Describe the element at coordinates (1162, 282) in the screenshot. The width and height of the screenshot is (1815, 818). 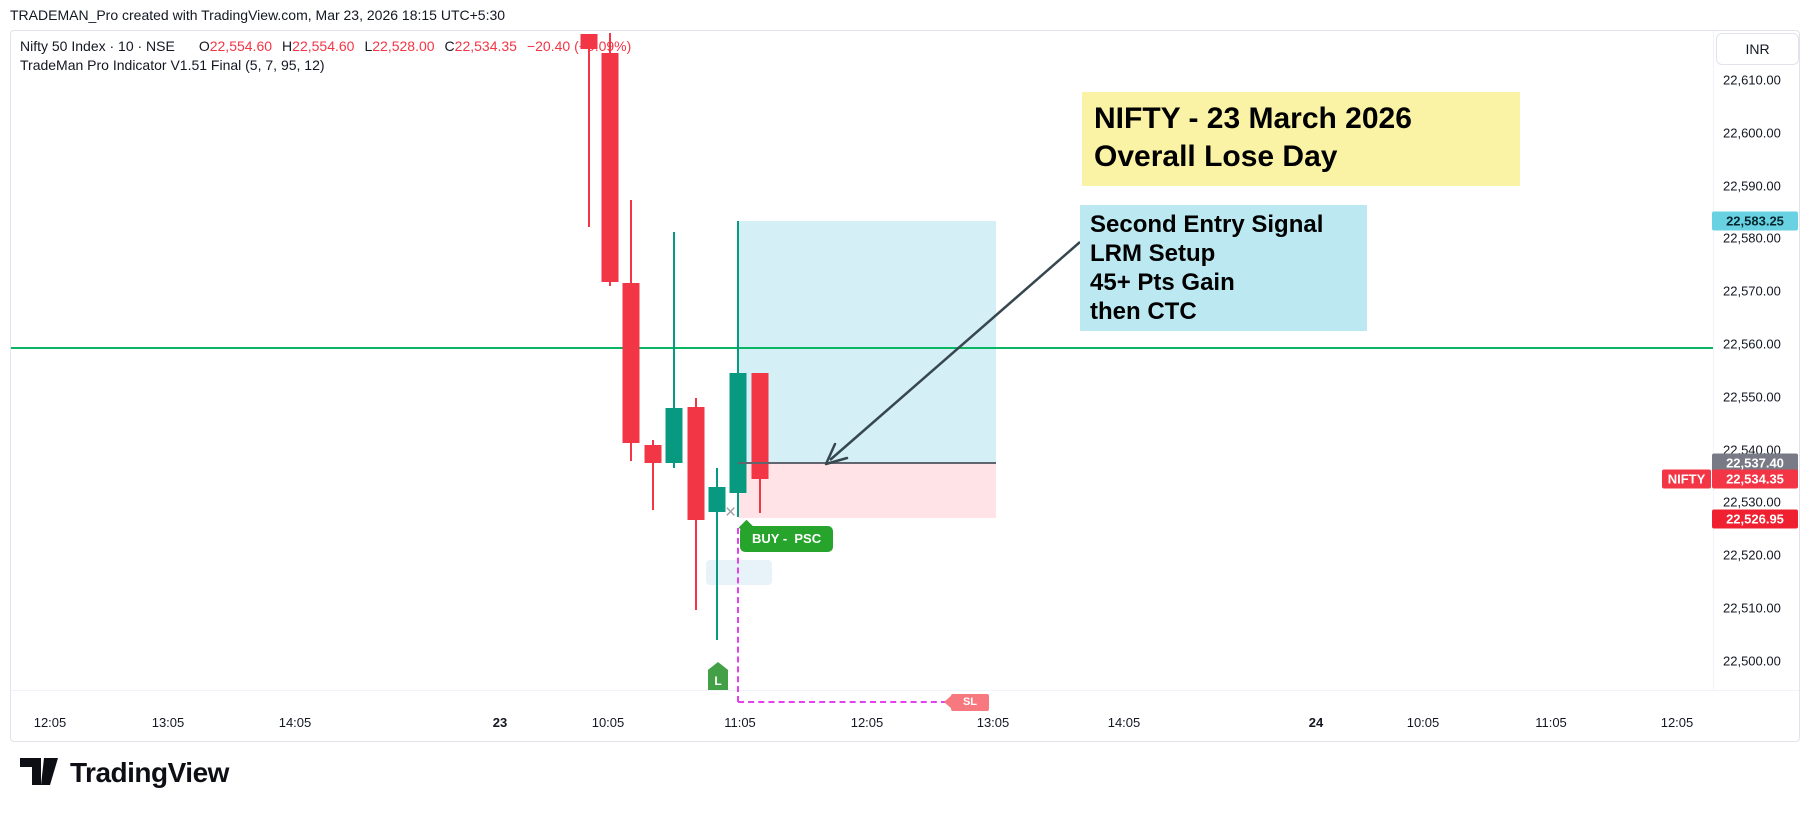
I see `blue-note-line3: 45+ Pts Gain` at that location.